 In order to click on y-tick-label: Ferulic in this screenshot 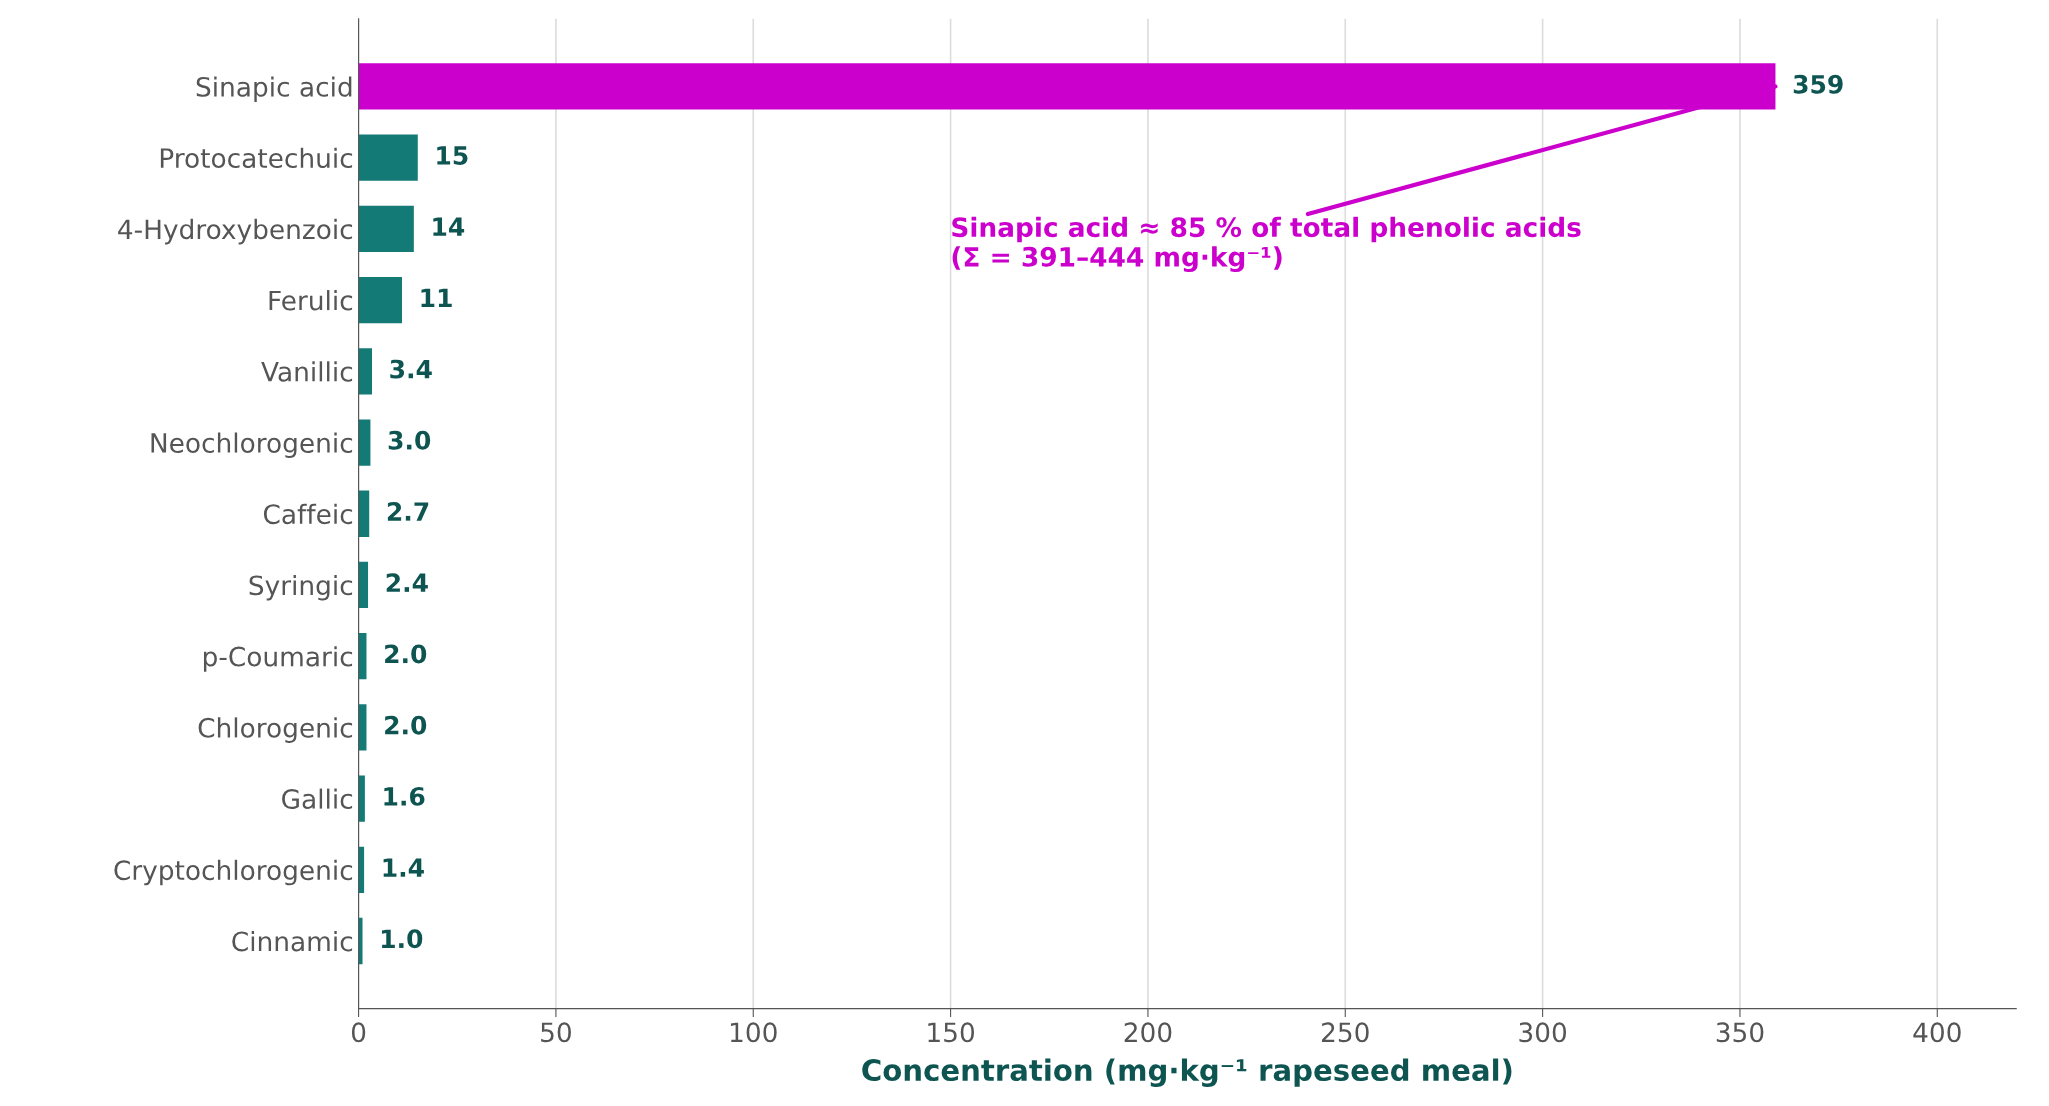, I will do `click(311, 300)`.